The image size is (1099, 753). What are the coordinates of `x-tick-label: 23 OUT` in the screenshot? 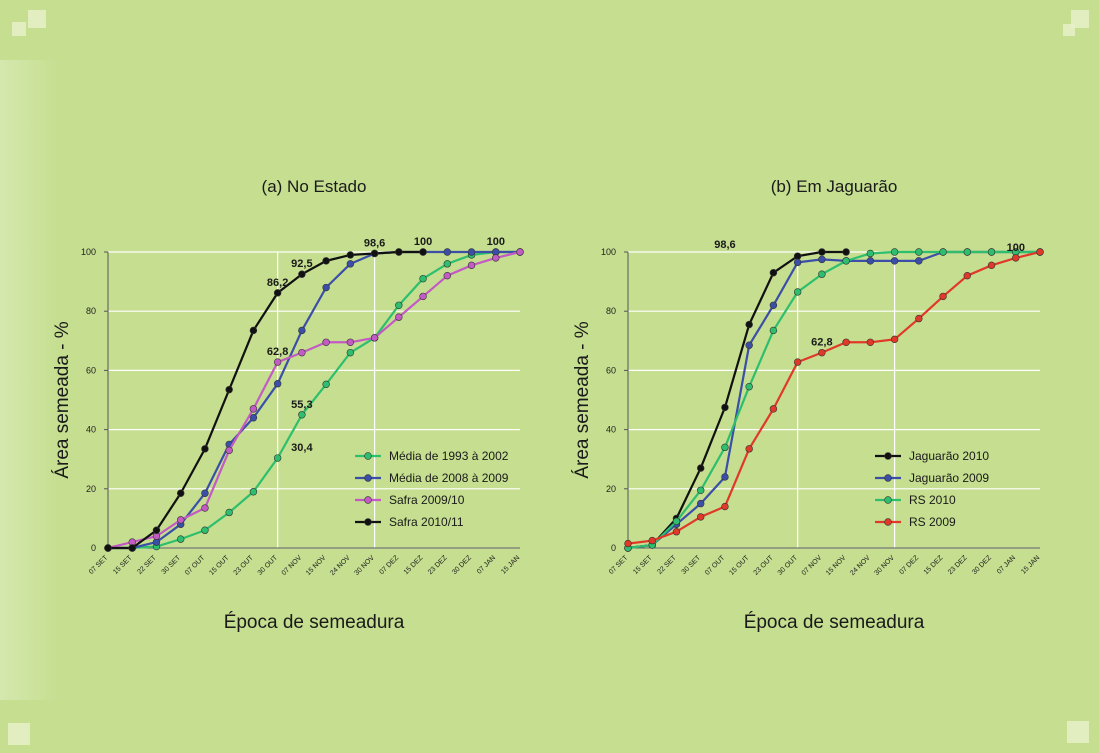 It's located at (244, 565).